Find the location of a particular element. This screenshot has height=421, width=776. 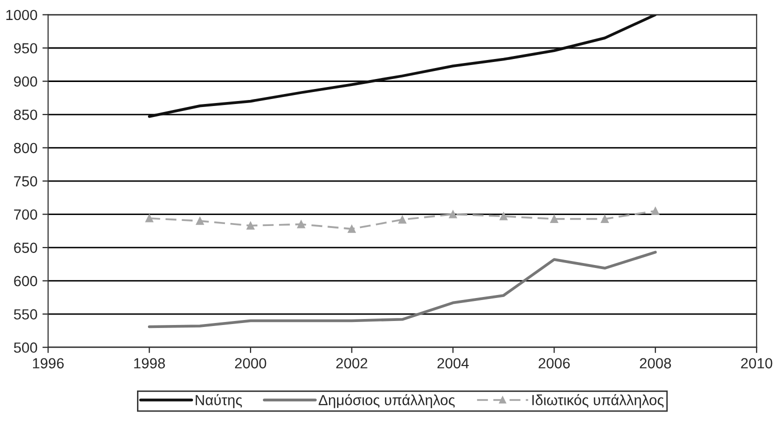

x-tick-label: 2006 is located at coordinates (554, 363).